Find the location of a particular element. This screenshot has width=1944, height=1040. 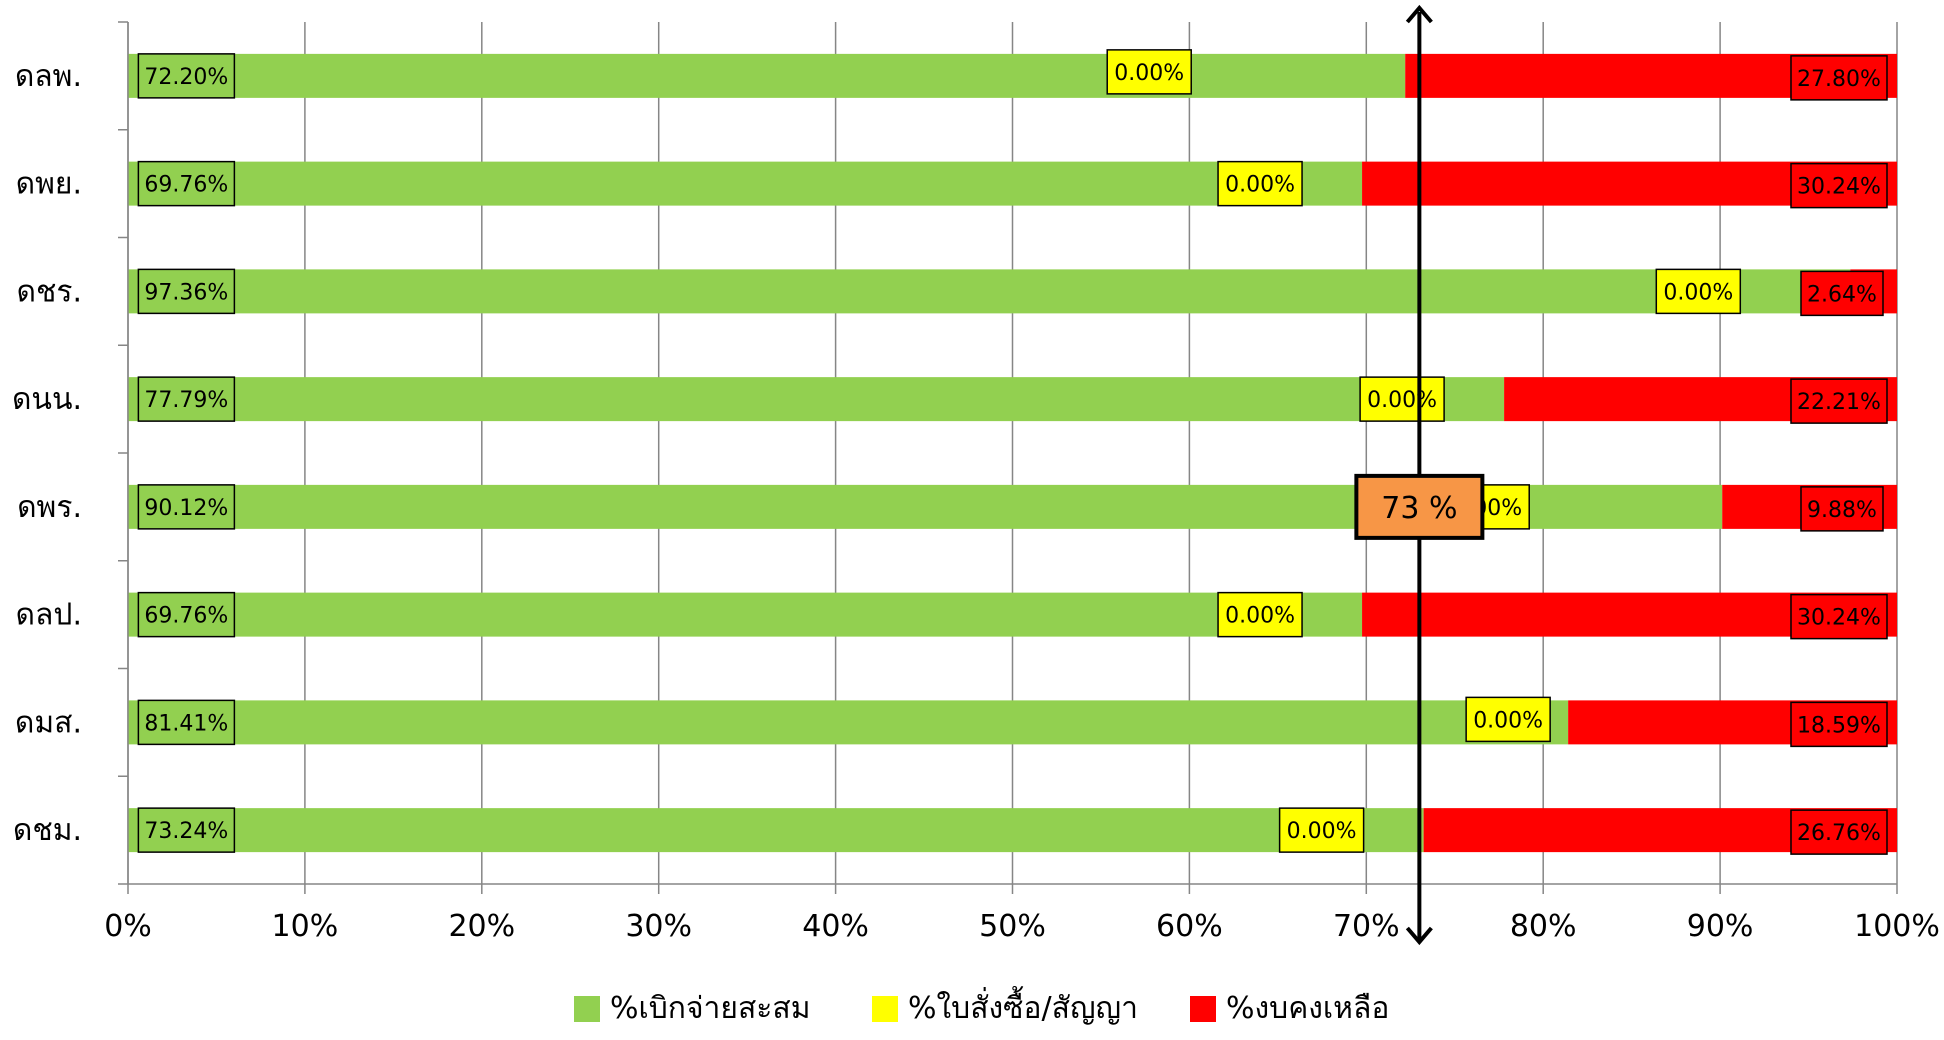

x-tick-label: 20% is located at coordinates (481, 926).